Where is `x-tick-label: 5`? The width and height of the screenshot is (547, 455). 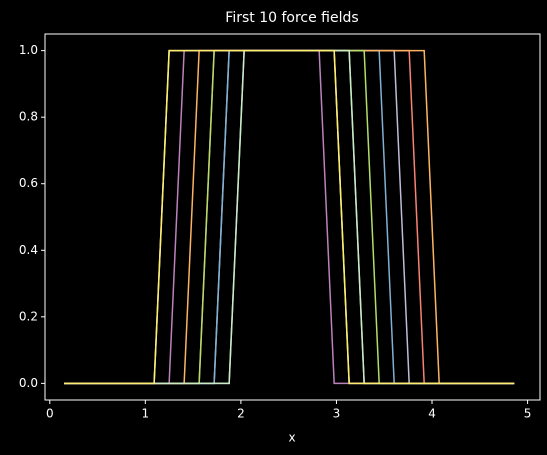 x-tick-label: 5 is located at coordinates (528, 414).